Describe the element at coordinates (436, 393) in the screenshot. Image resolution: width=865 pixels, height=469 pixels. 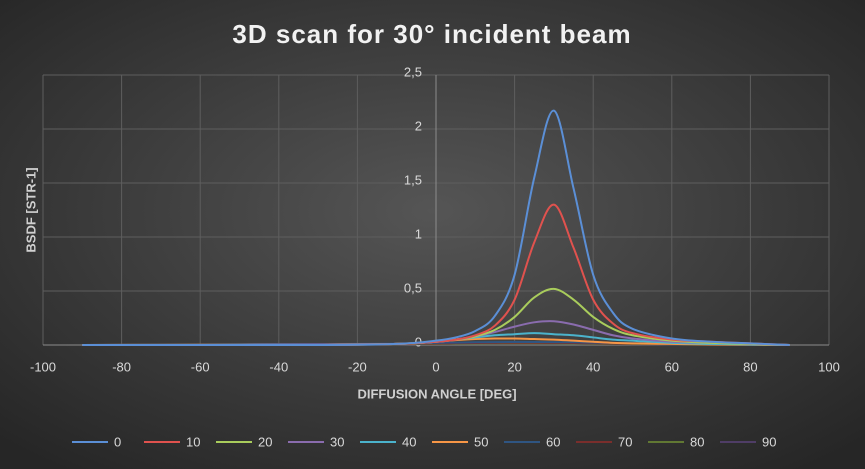
I see `x-axis-label: DIFFUSION ANGLE [DEG]` at that location.